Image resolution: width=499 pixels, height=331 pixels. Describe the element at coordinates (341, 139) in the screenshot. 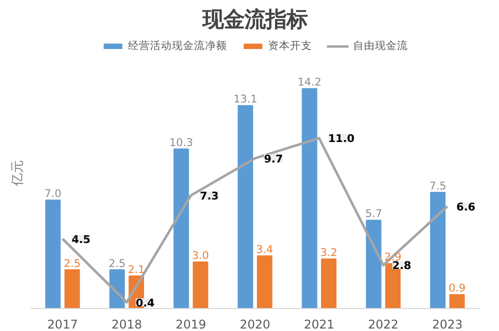

I see `data-label: 11.0` at that location.